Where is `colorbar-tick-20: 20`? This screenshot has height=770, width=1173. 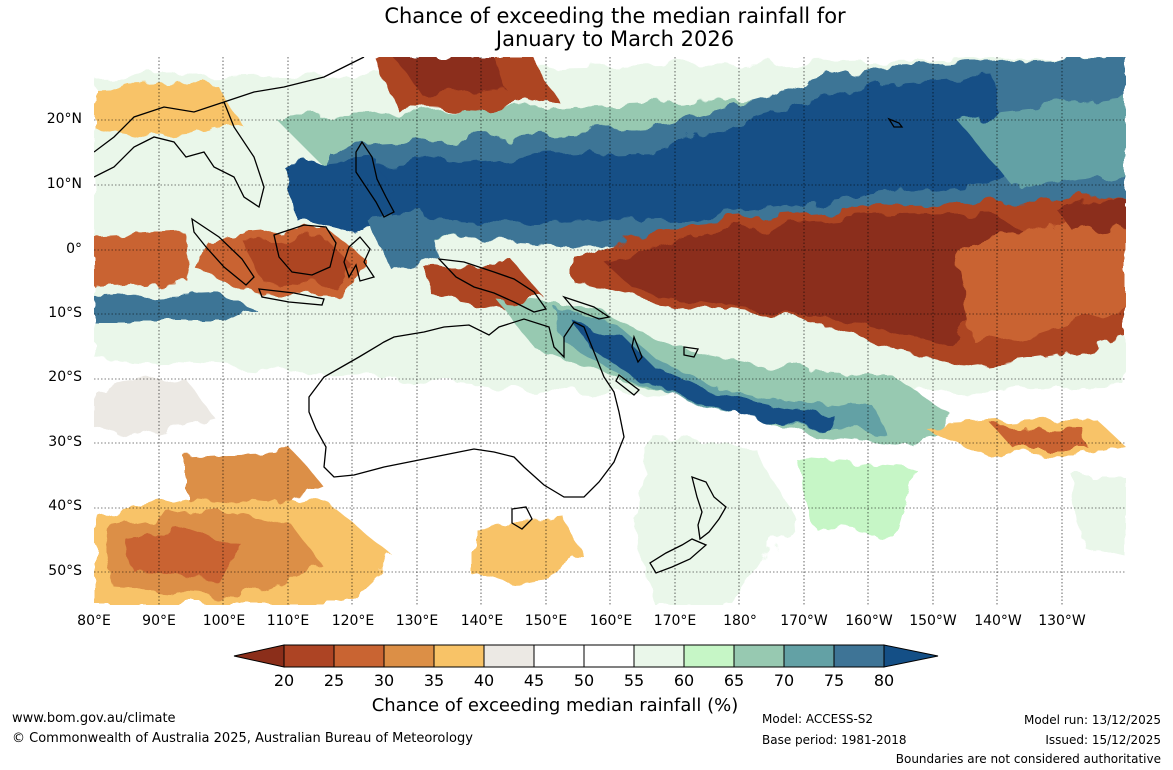 colorbar-tick-20: 20 is located at coordinates (284, 680).